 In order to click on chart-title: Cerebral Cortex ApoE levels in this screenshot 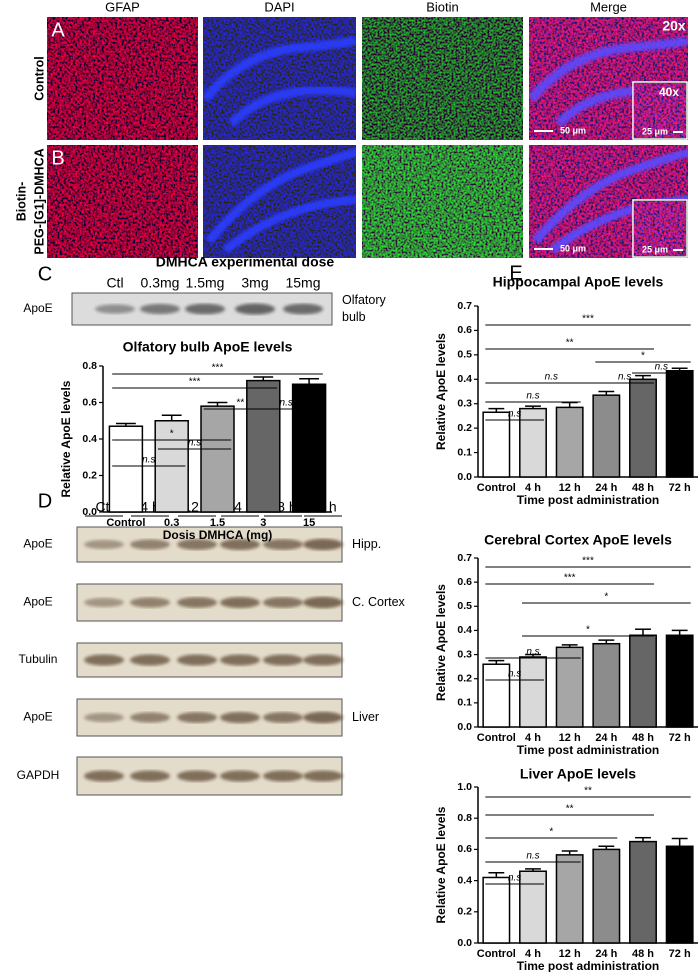, I will do `click(578, 540)`.